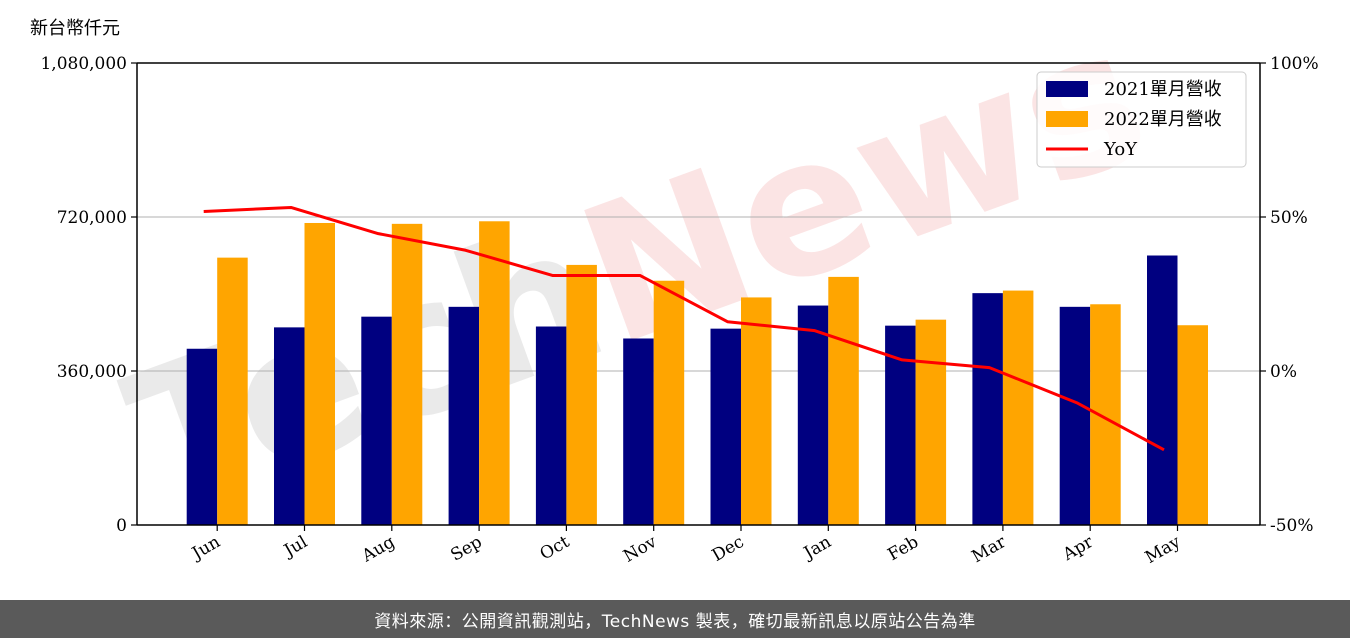 This screenshot has width=1350, height=638. What do you see at coordinates (83, 64) in the screenshot?
I see `left-tick-label-3: 1,080,000` at bounding box center [83, 64].